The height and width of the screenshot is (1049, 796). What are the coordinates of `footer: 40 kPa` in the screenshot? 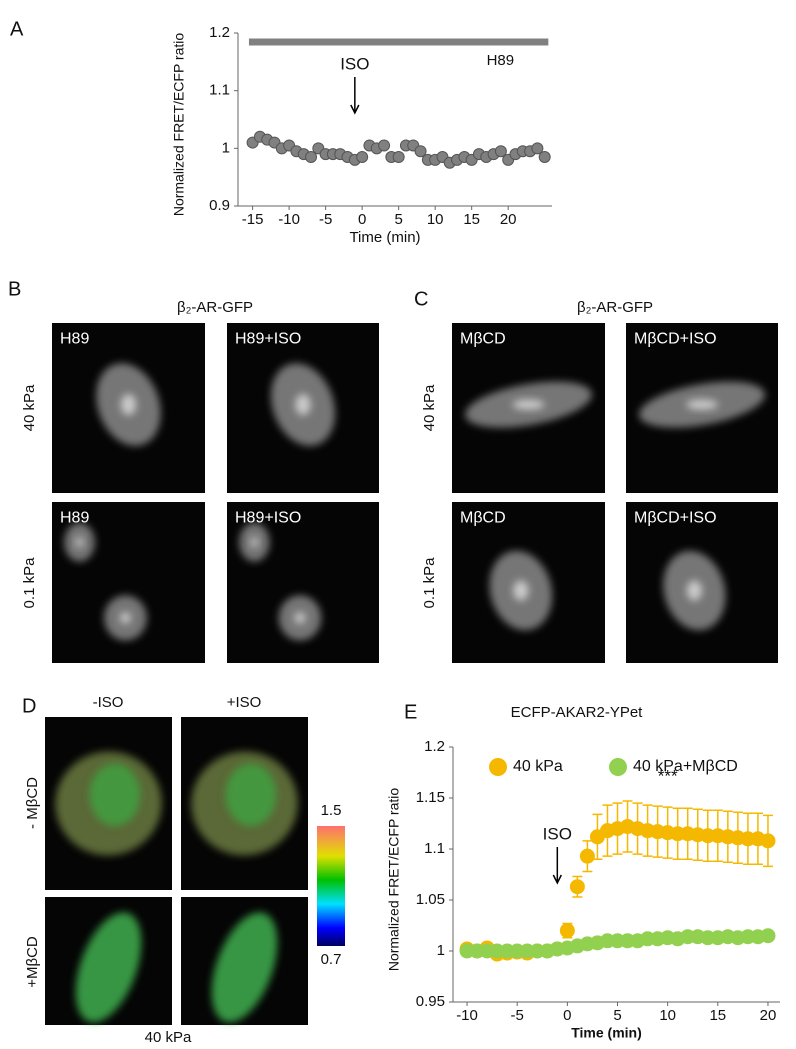 It's located at (168, 1037).